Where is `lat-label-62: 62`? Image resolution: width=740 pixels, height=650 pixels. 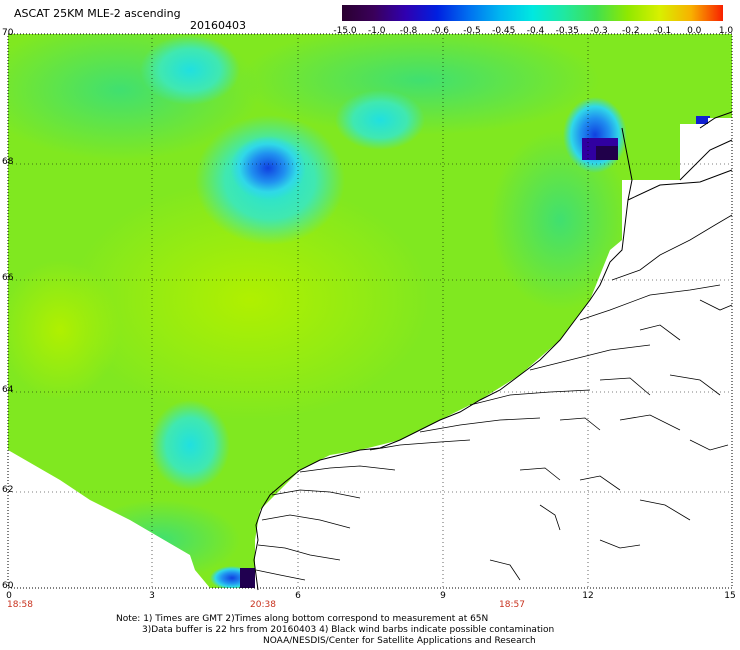 lat-label-62: 62 is located at coordinates (8, 490).